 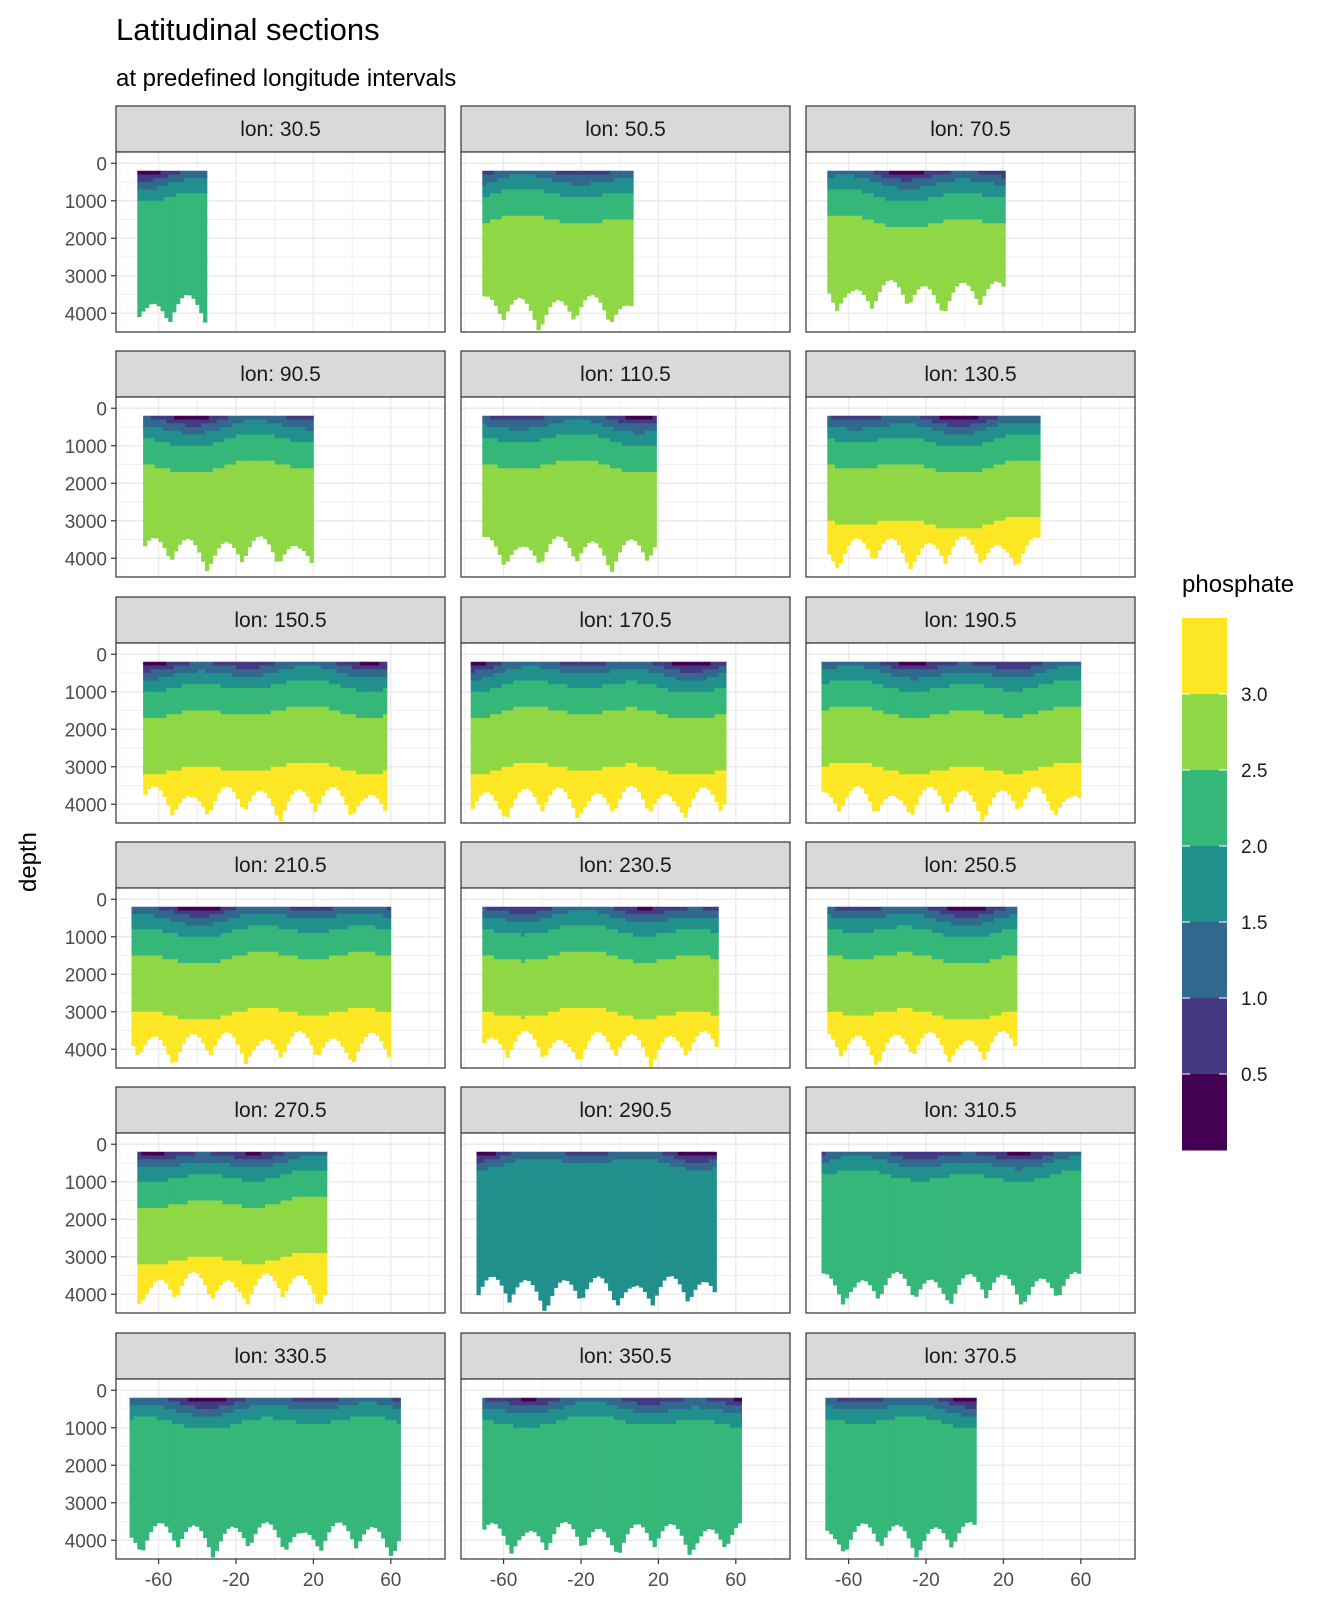 I want to click on phosphate-field, so click(x=228, y=493).